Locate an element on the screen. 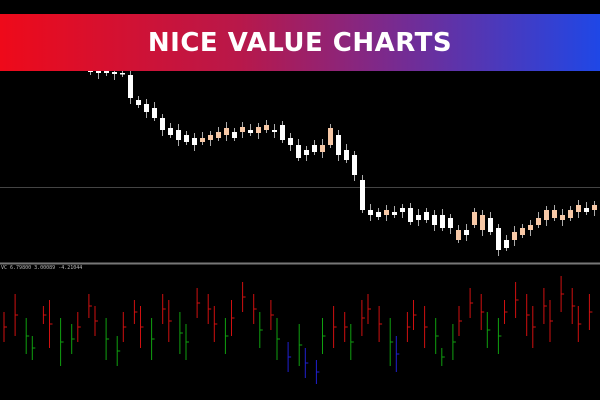 This screenshot has height=400, width=600. title-banner: NICE VALUE CHARTS is located at coordinates (300, 42).